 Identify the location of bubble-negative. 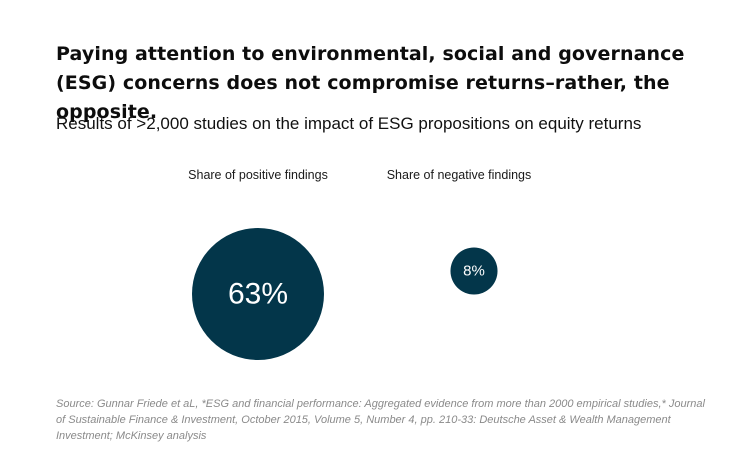
(474, 271).